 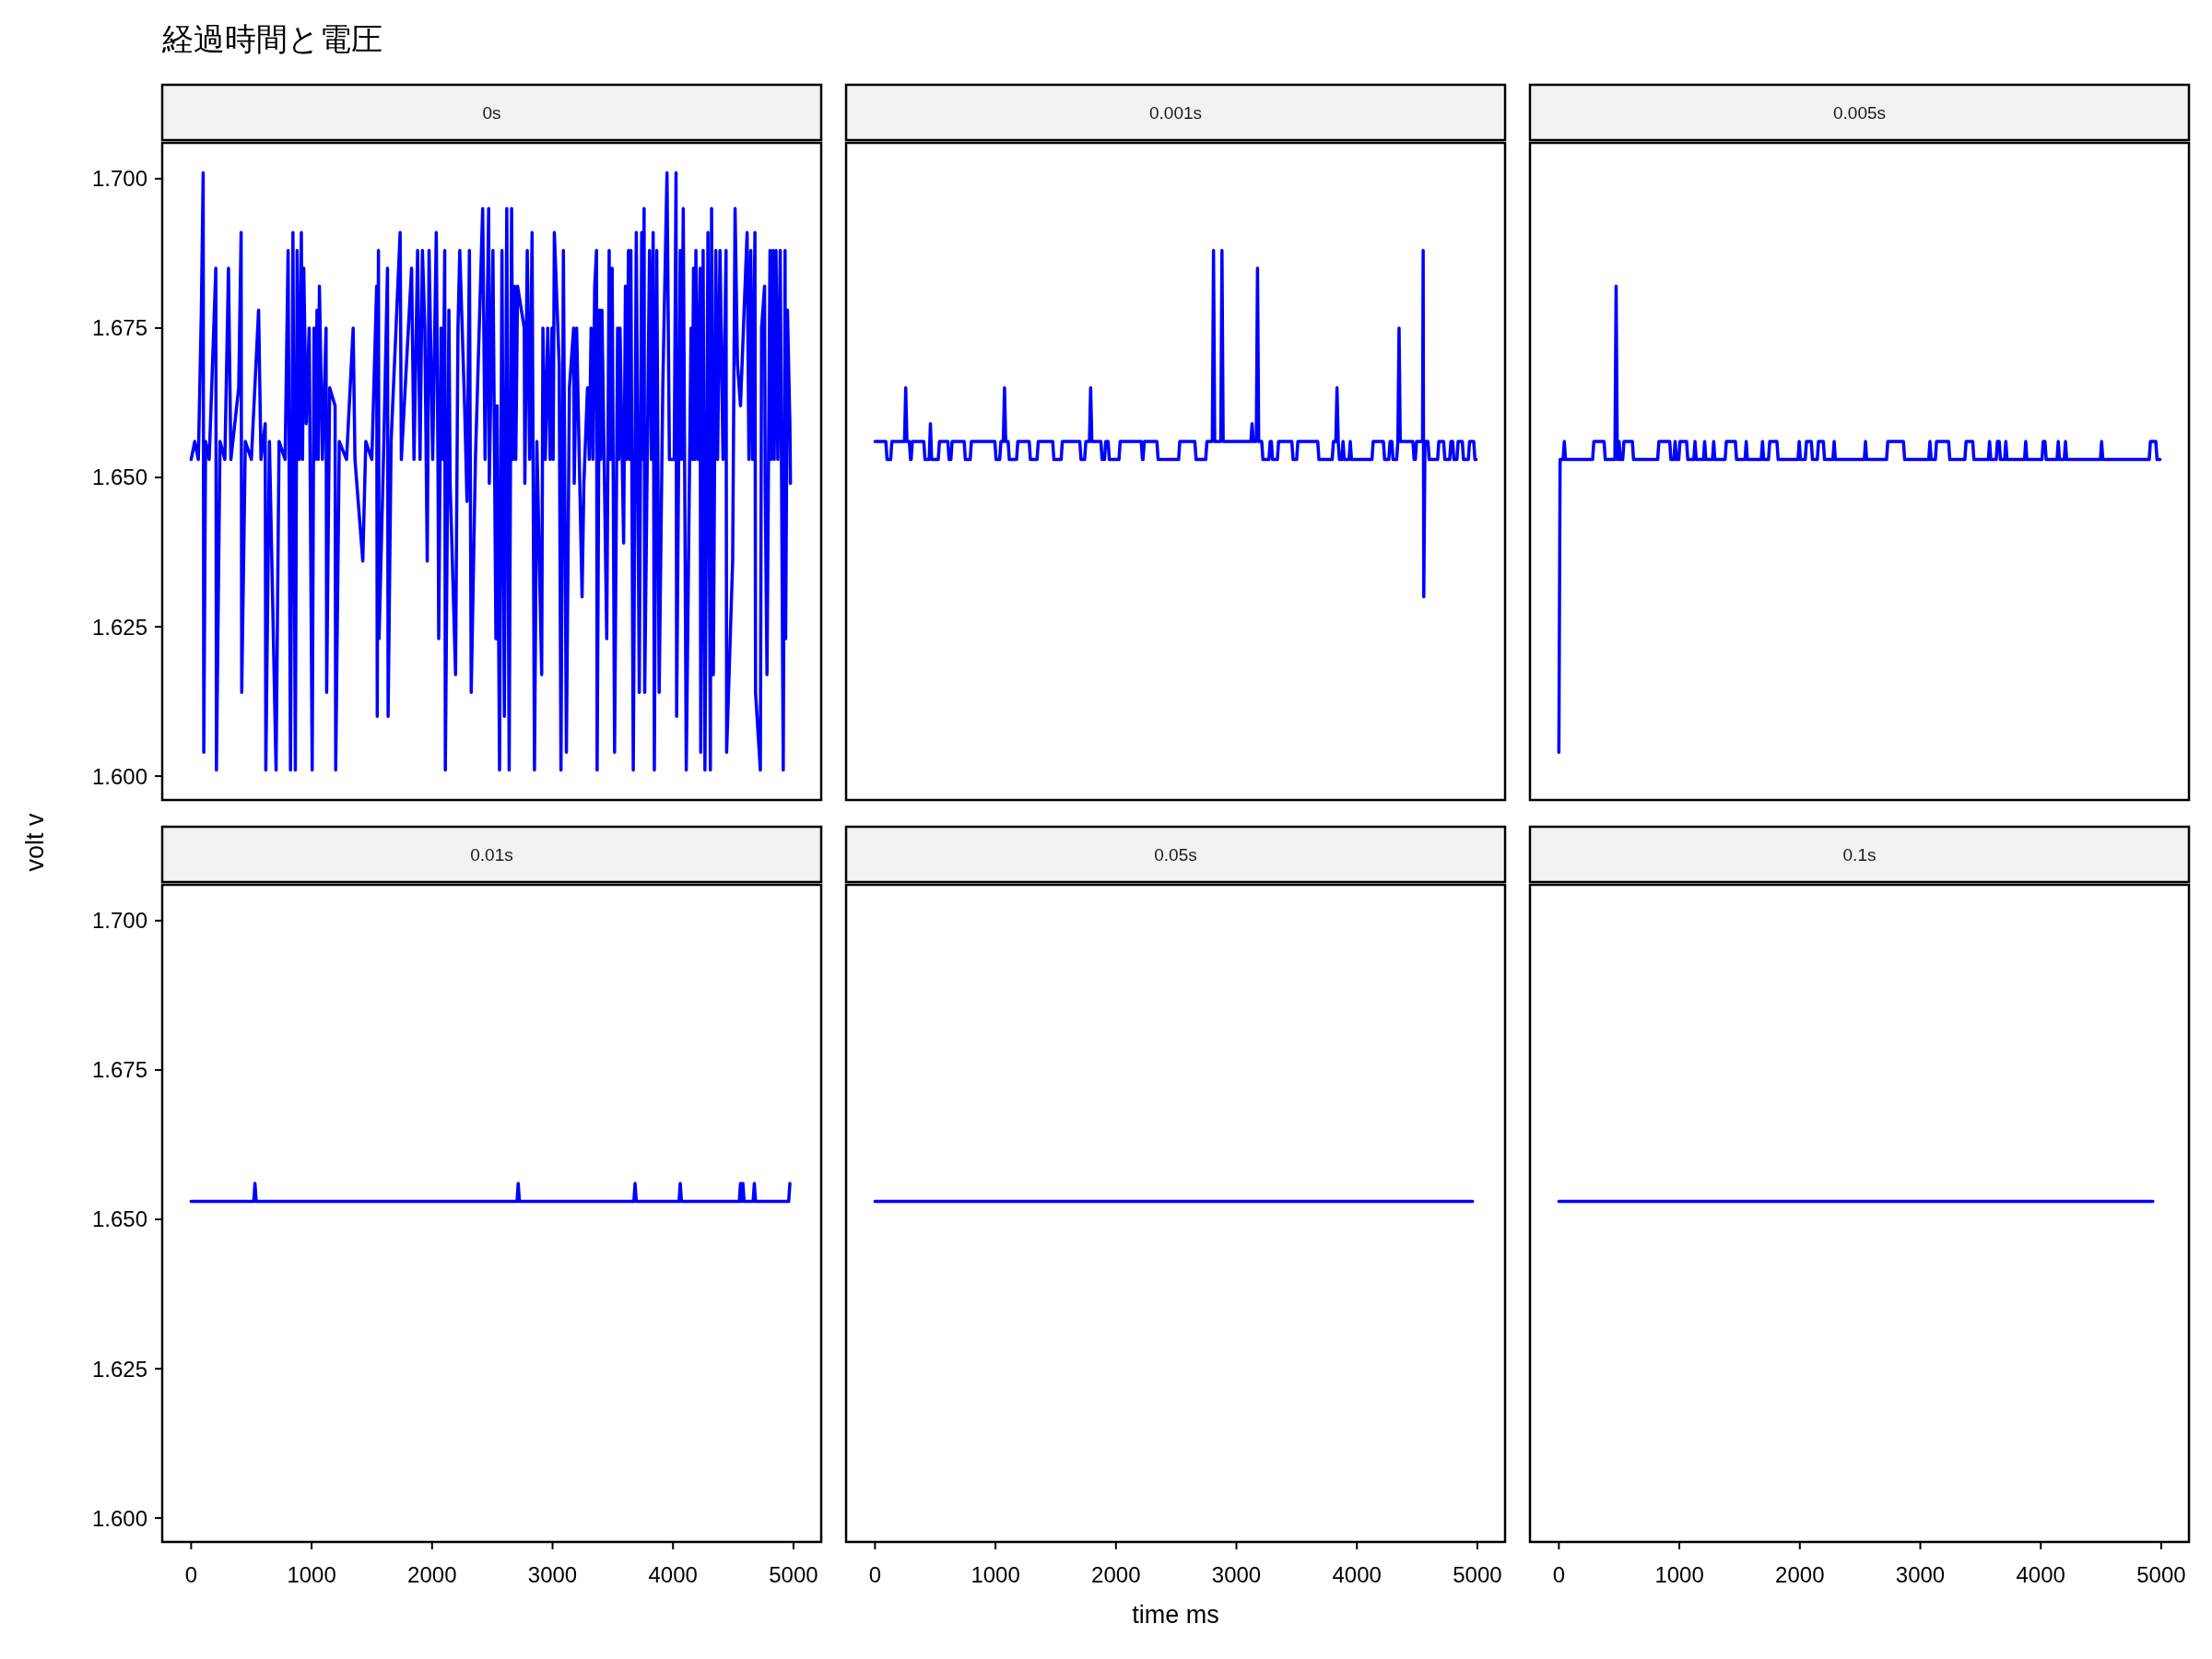 What do you see at coordinates (491, 854) in the screenshot?
I see `chart-subtitle: 0.01s` at bounding box center [491, 854].